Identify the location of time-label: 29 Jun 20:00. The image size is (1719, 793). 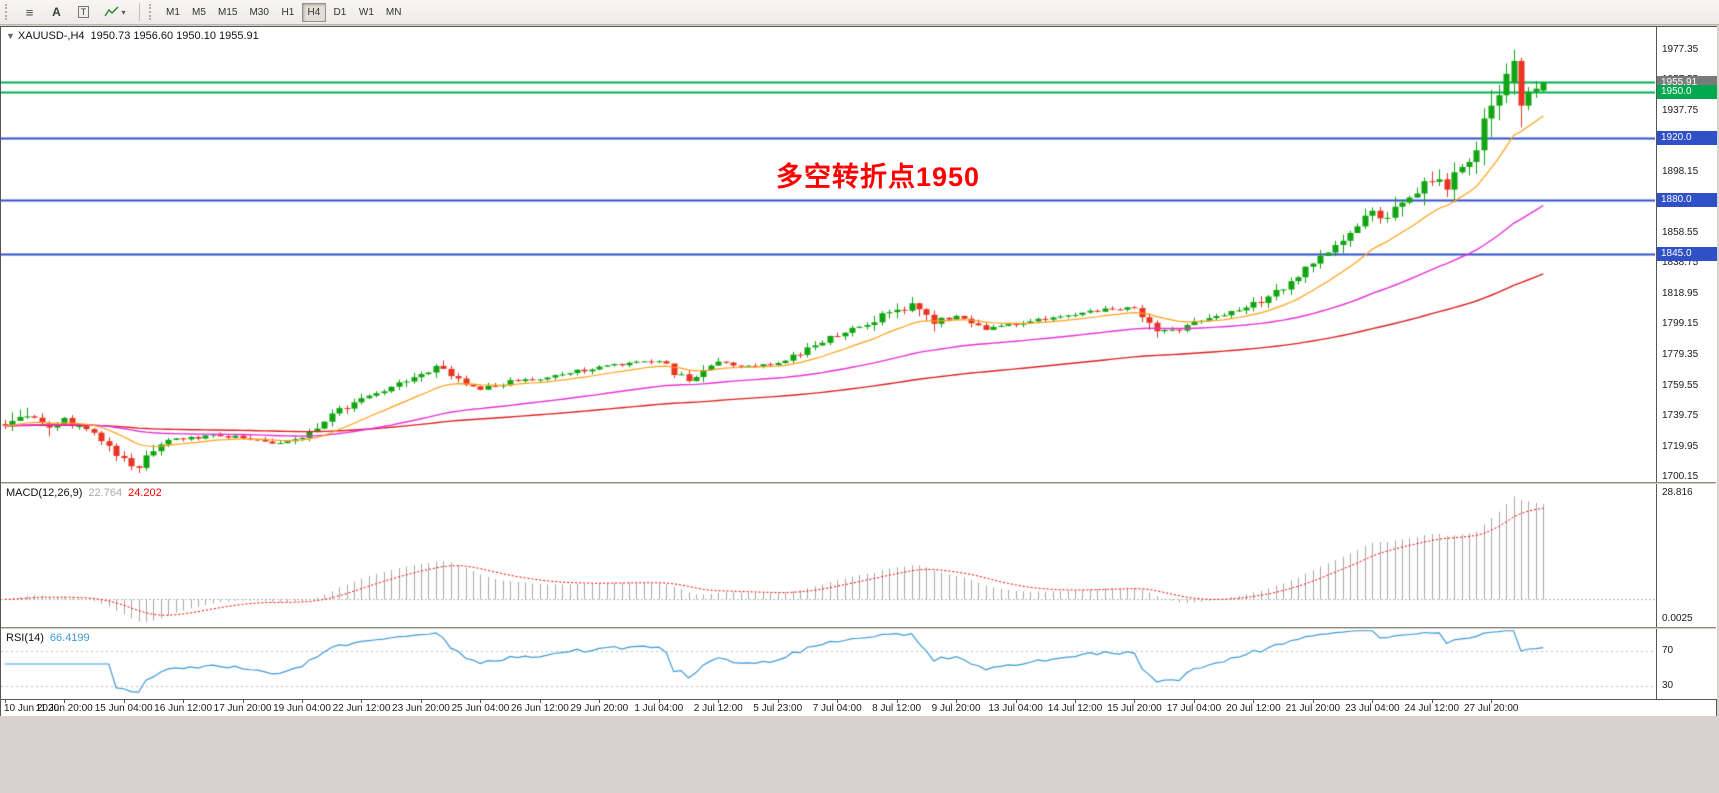
(599, 708).